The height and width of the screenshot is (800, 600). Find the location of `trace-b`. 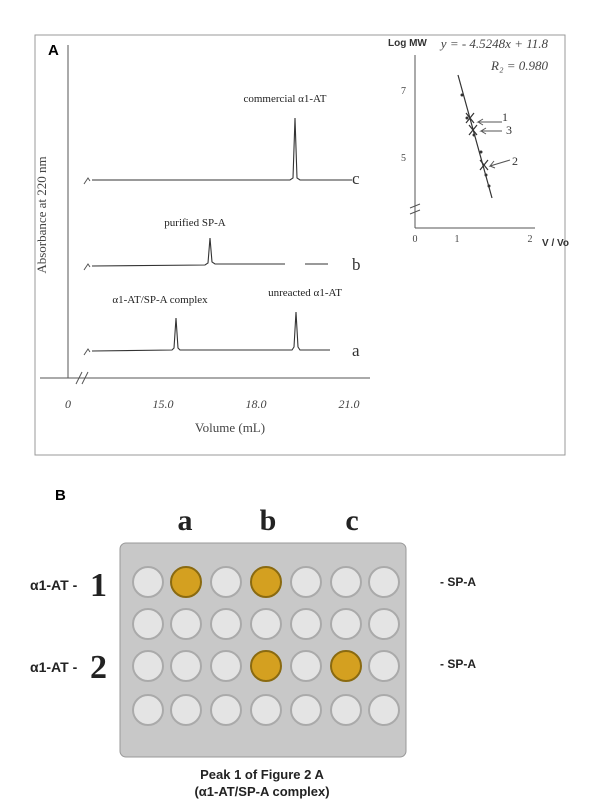

trace-b is located at coordinates (209, 252).